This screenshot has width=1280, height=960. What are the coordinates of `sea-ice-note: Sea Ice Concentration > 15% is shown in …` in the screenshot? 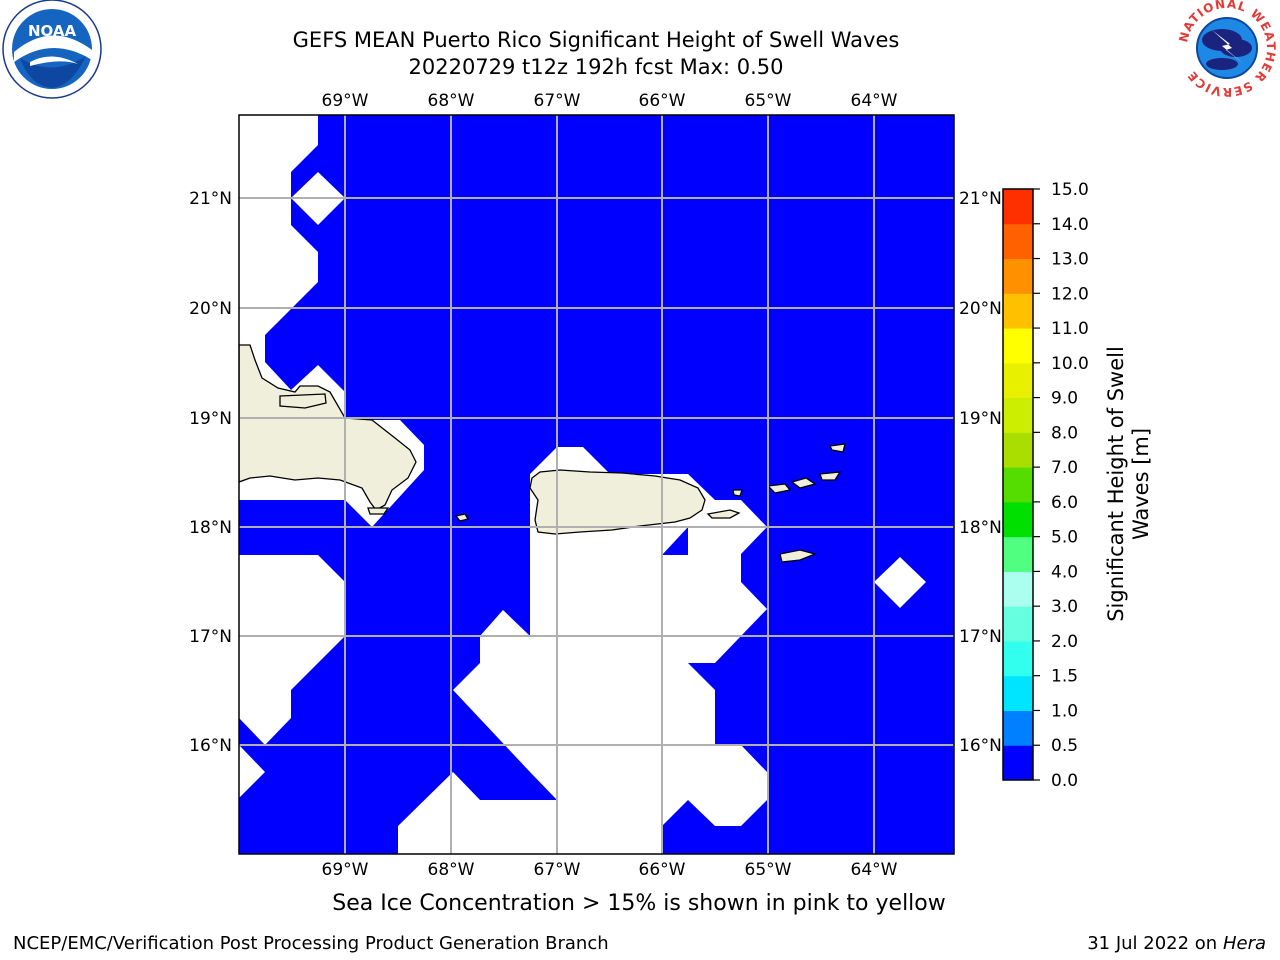 It's located at (639, 903).